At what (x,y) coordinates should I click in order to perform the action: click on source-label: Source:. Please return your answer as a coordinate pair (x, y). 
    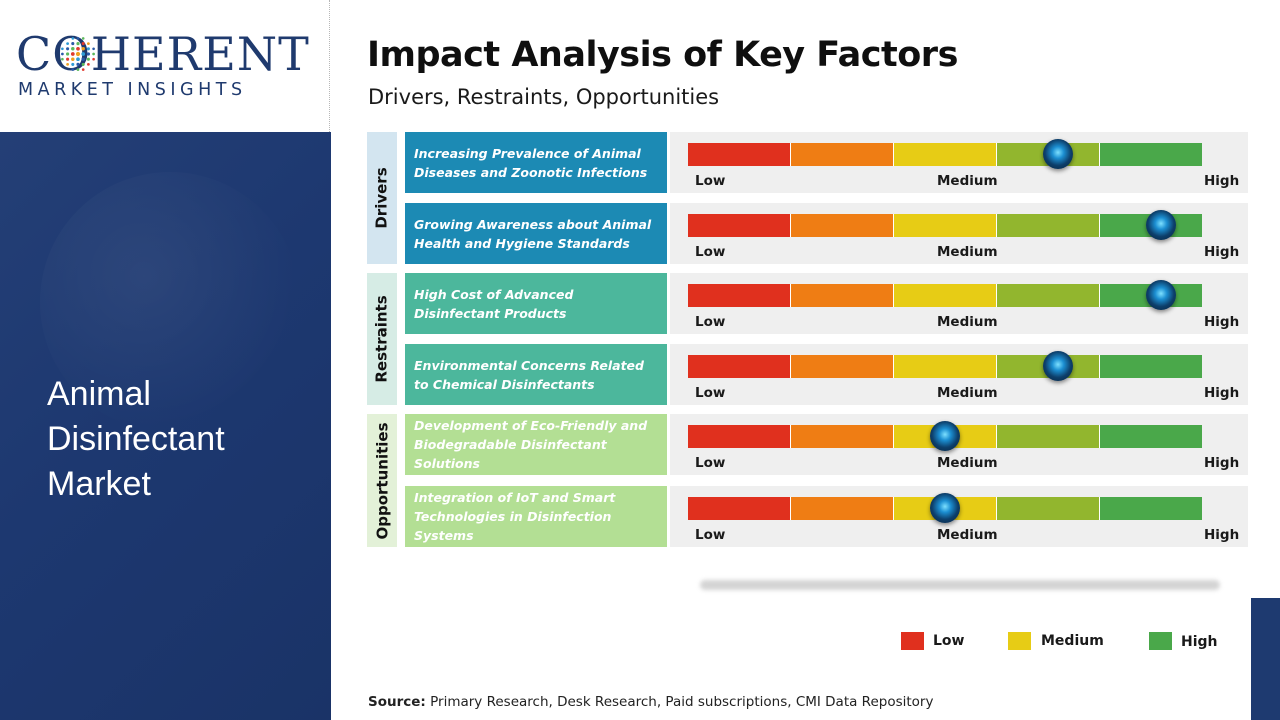
    Looking at the image, I should click on (397, 702).